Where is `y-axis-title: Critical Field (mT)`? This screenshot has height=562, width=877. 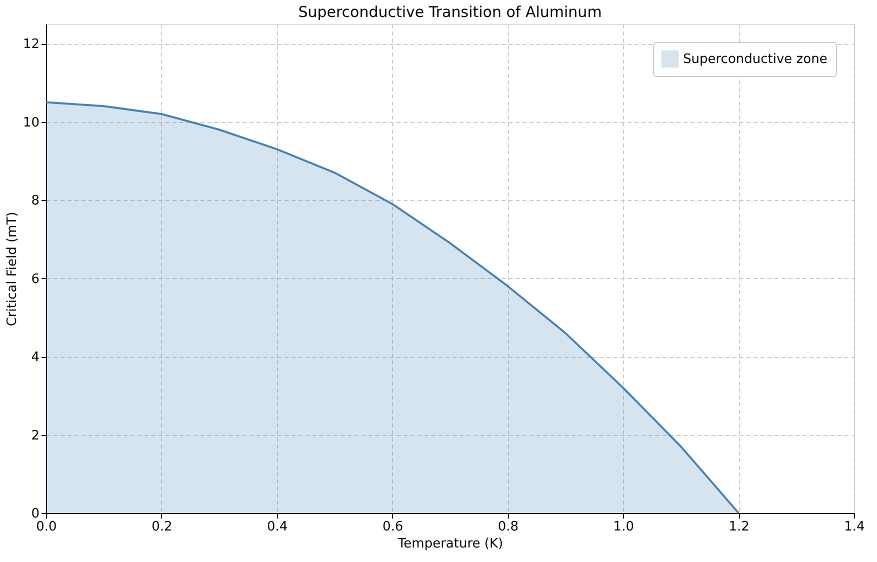
y-axis-title: Critical Field (mT) is located at coordinates (12, 269).